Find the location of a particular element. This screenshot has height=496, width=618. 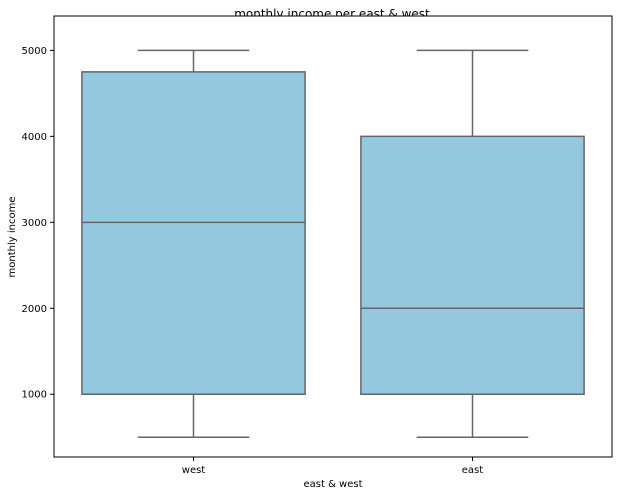

y-axis: 1000 2000 3000 4000 5000 is located at coordinates (38, 223).